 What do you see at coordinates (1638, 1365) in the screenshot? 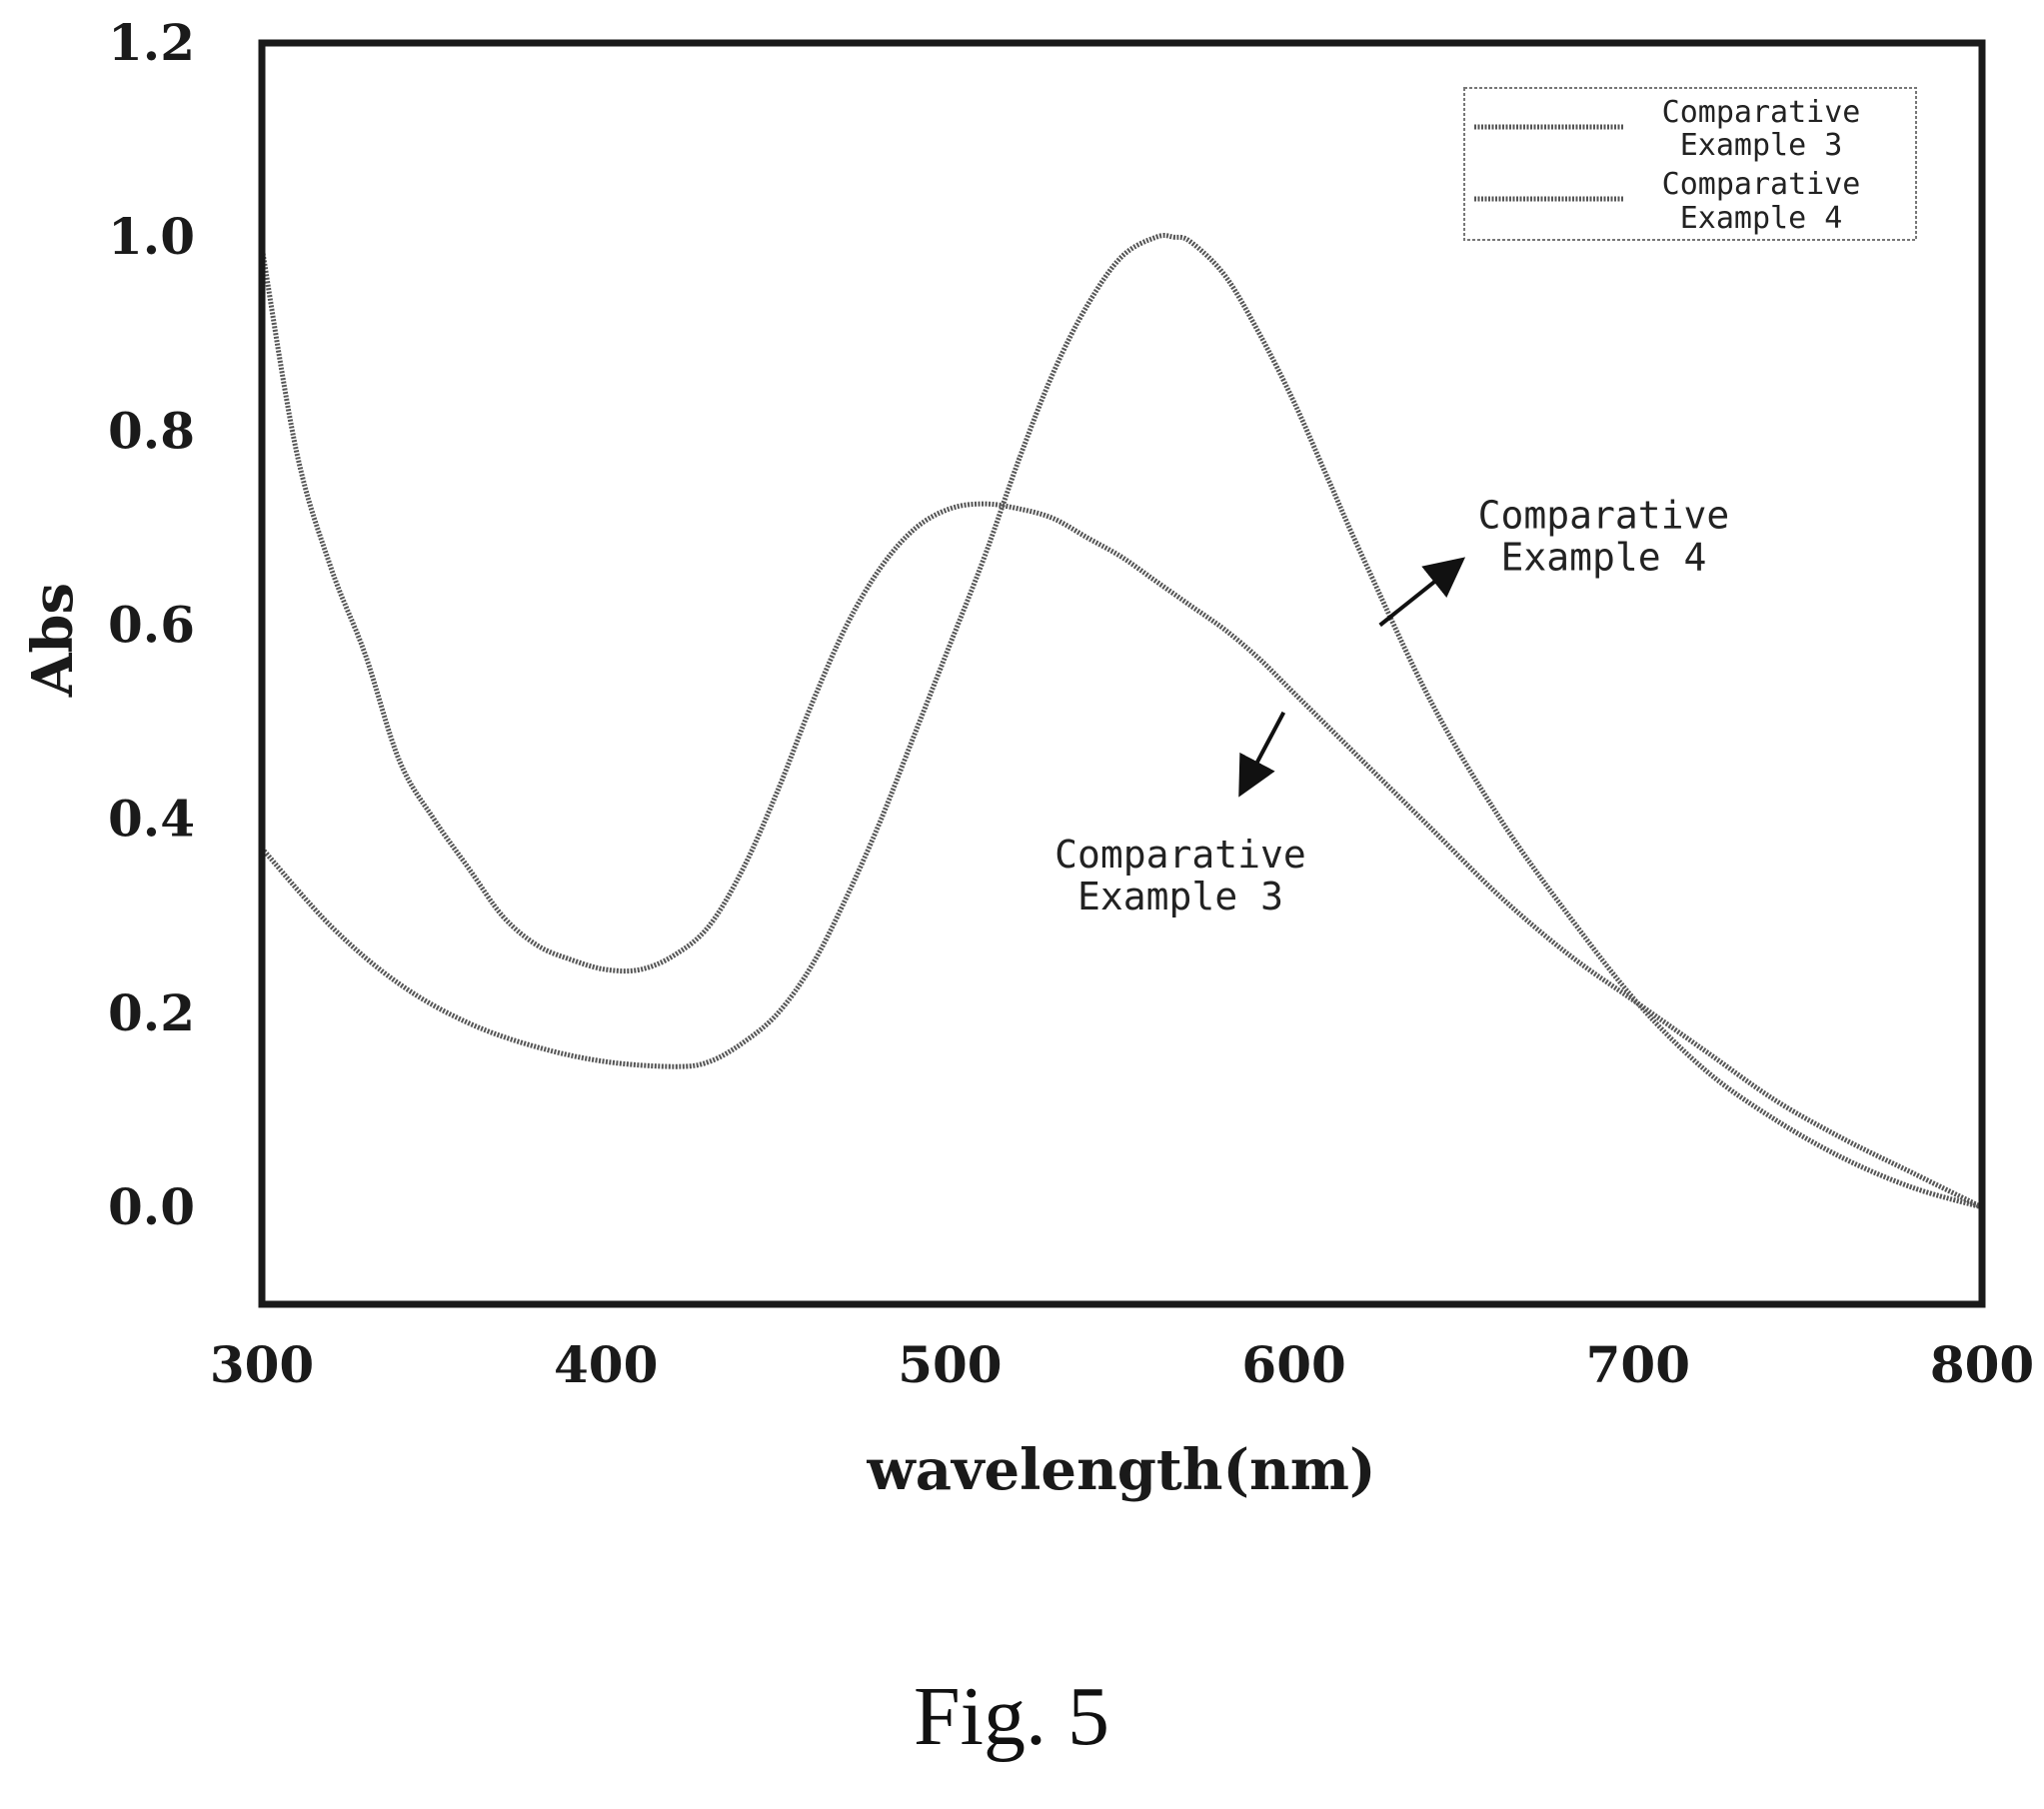
I see `x-tick-label: 700` at bounding box center [1638, 1365].